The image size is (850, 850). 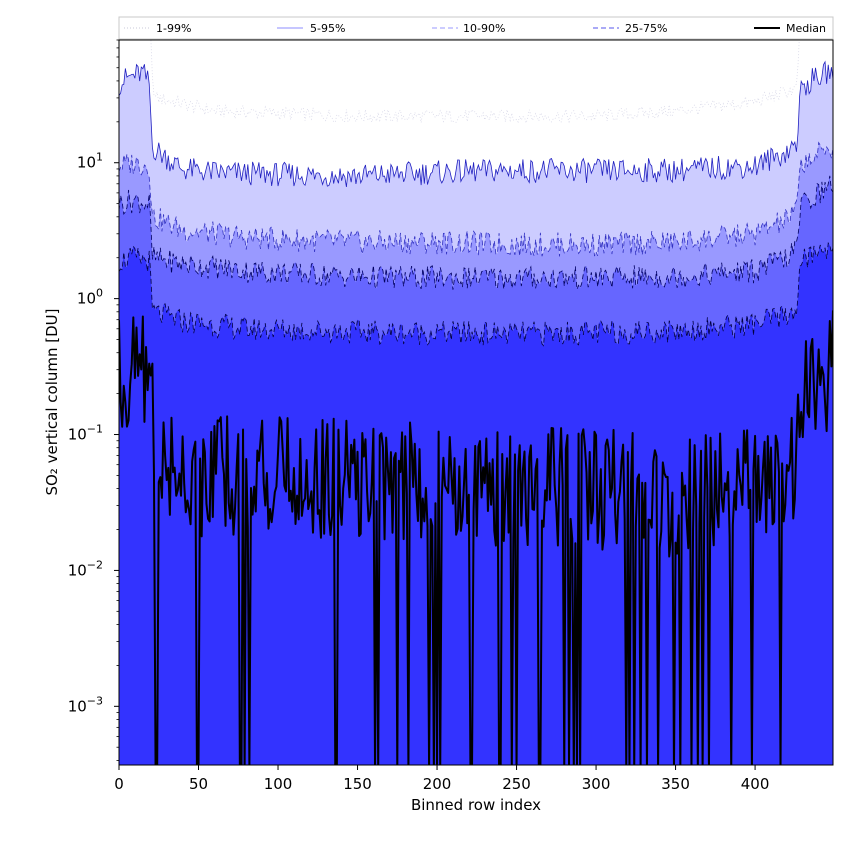 What do you see at coordinates (85, 704) in the screenshot?
I see `y-tick-label: 10⁻³` at bounding box center [85, 704].